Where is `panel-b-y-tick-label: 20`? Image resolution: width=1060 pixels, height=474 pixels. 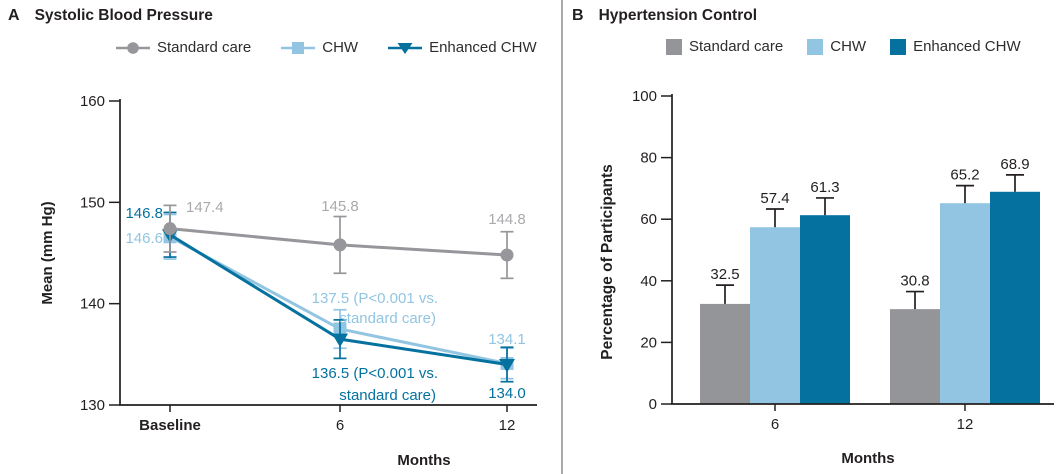 panel-b-y-tick-label: 20 is located at coordinates (648, 342).